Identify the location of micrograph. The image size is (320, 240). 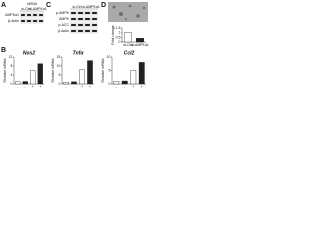
(128, 12).